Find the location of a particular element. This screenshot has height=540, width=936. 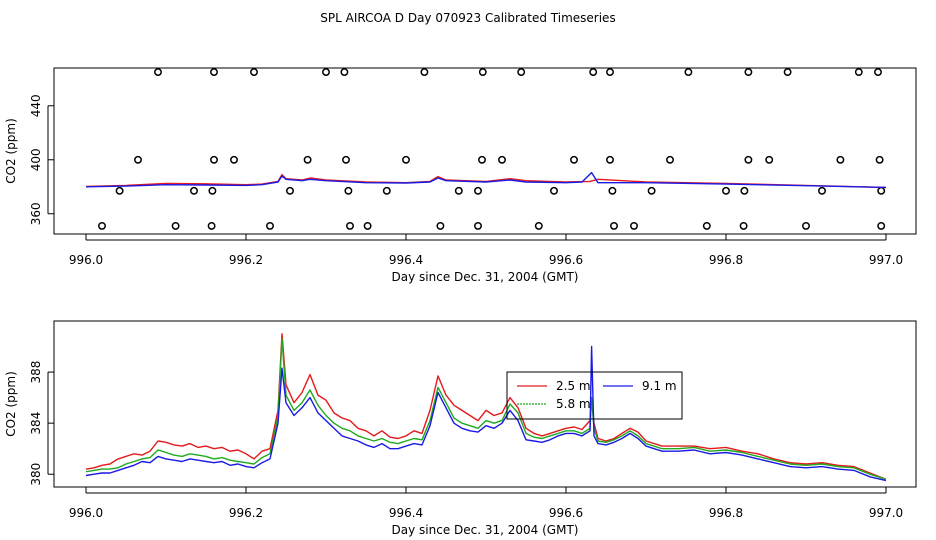

bottom-y-tick-label: 384 is located at coordinates (36, 423).